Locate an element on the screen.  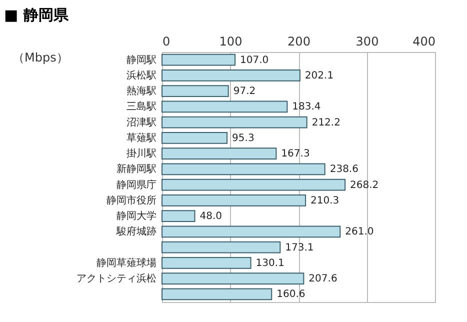
y-tick-label: アクトシティ浜松 is located at coordinates (116, 278).